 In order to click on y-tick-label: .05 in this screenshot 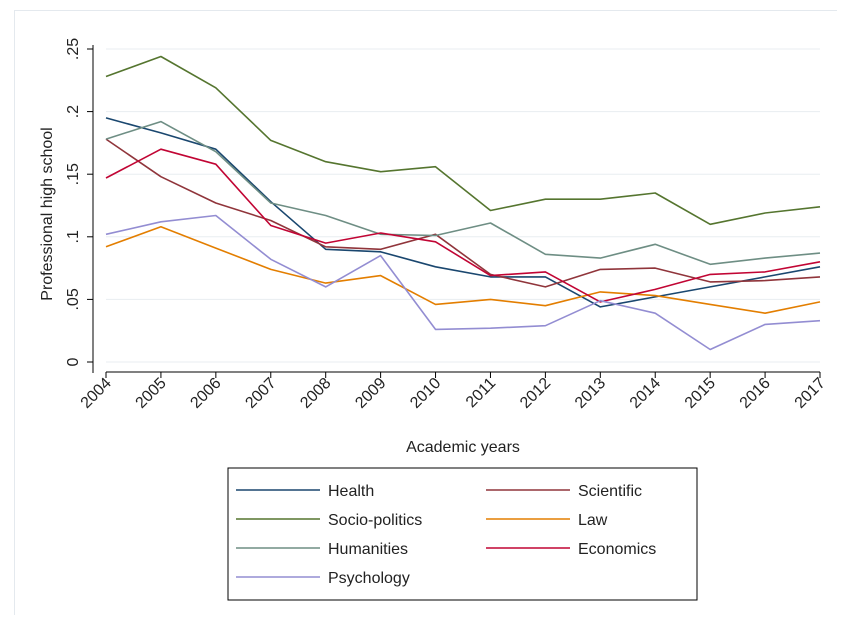, I will do `click(73, 299)`.